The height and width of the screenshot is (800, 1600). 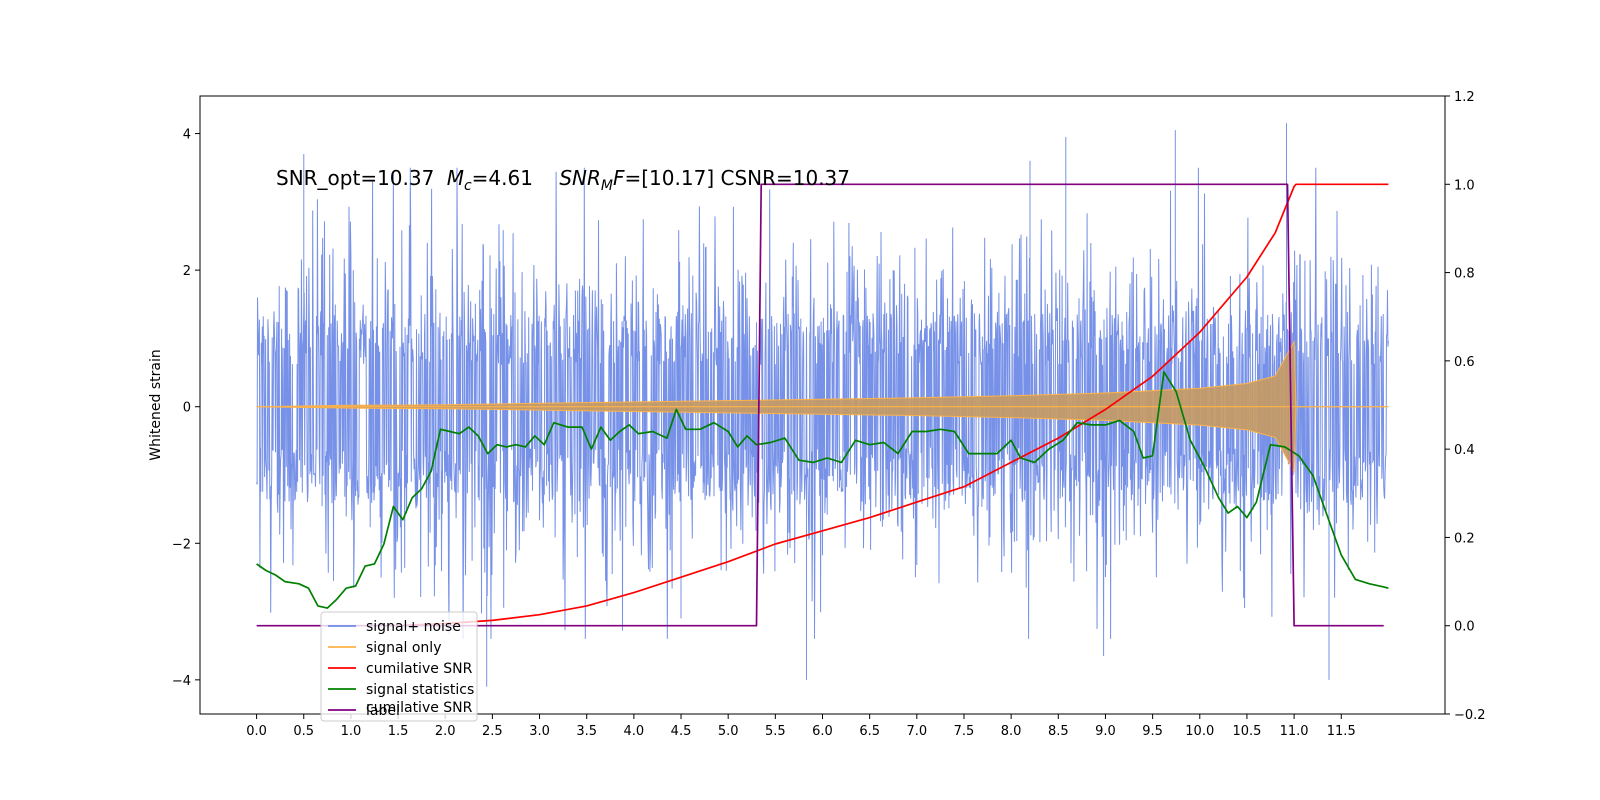 I want to click on x-tick-label: 1.0, so click(x=351, y=731).